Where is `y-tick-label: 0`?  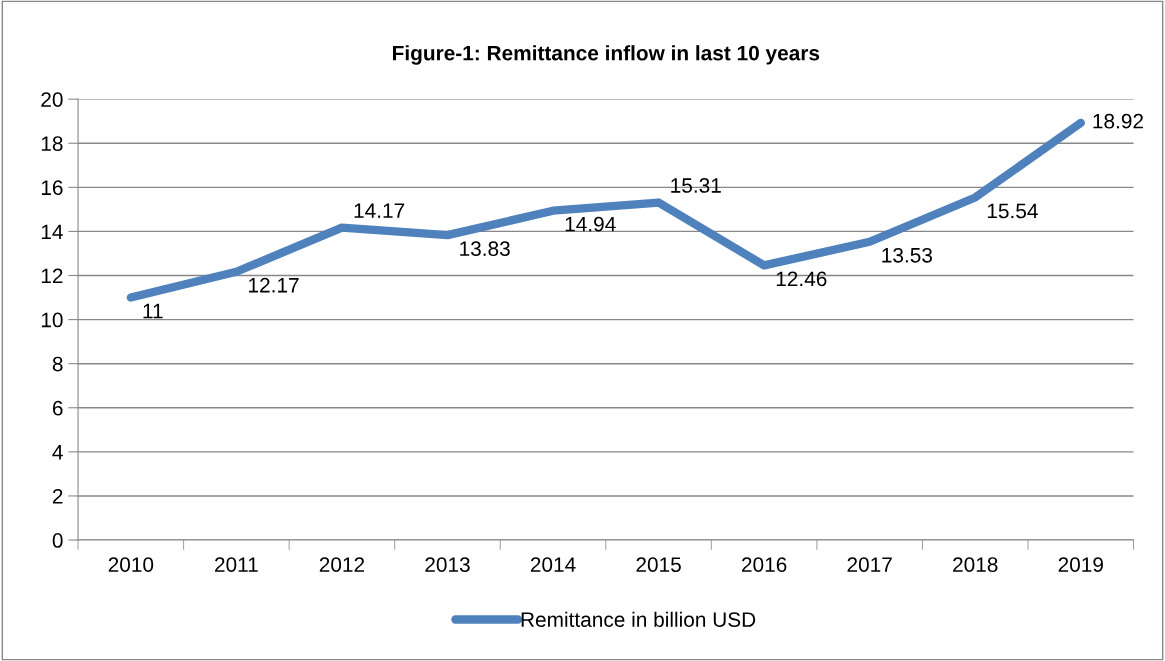
y-tick-label: 0 is located at coordinates (57, 540).